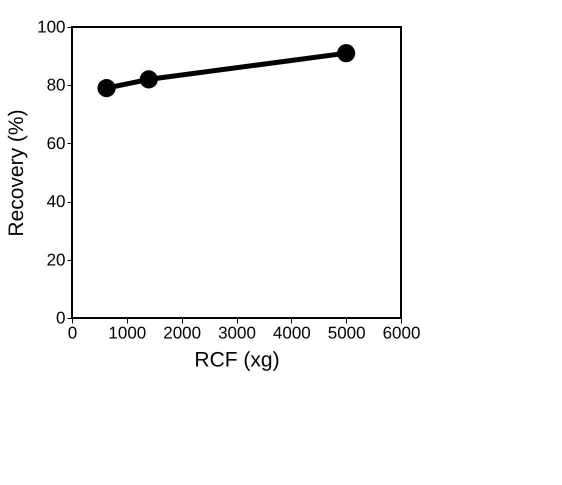  What do you see at coordinates (56, 143) in the screenshot?
I see `y-tick-label: 60` at bounding box center [56, 143].